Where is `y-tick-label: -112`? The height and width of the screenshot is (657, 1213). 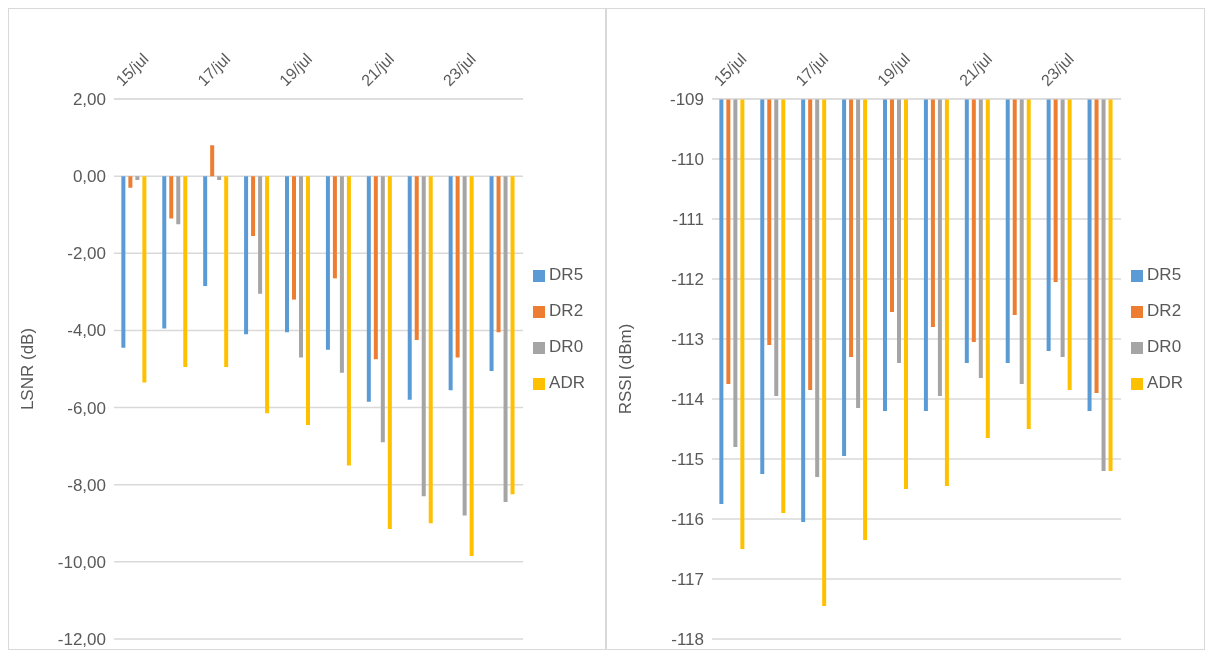 y-tick-label: -112 is located at coordinates (687, 280).